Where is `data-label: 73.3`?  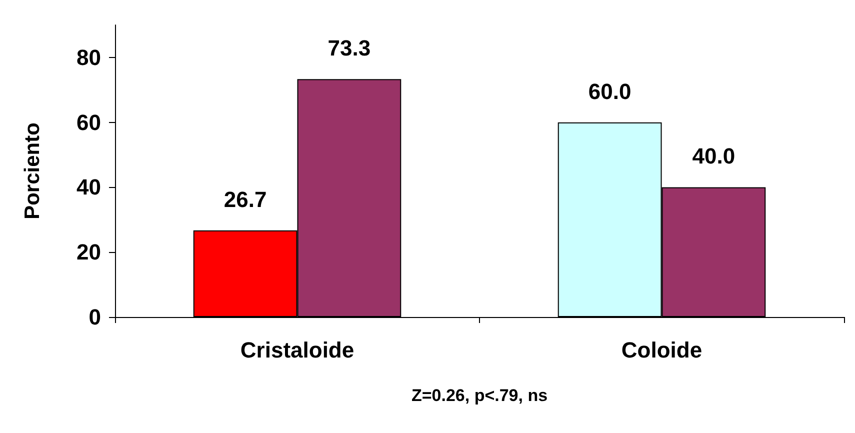
data-label: 73.3 is located at coordinates (349, 48).